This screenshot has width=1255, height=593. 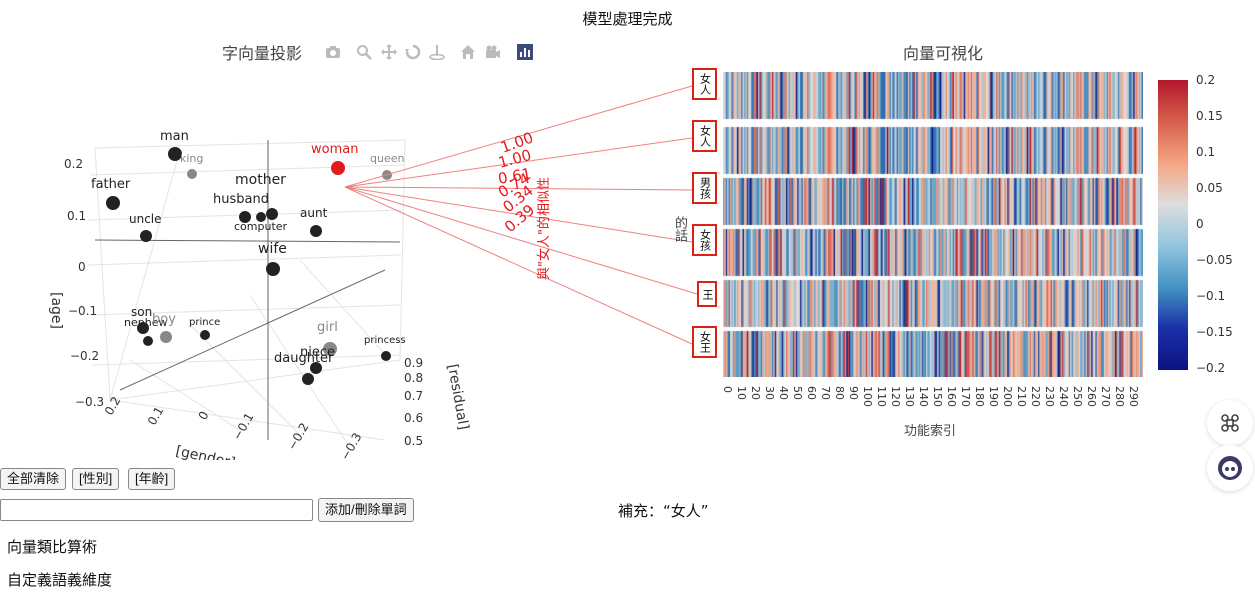 I want to click on gender-axis-title: [gender], so click(x=205, y=451).